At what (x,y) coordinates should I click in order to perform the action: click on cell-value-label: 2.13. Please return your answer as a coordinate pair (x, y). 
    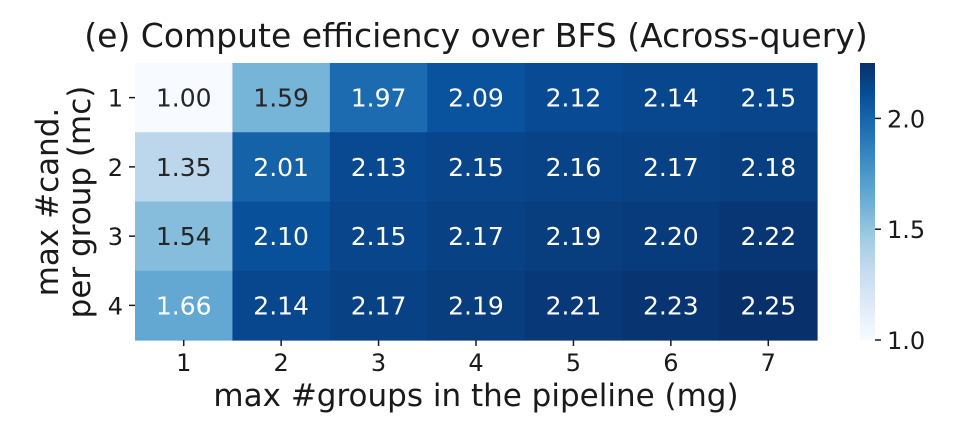
    Looking at the image, I should click on (379, 167).